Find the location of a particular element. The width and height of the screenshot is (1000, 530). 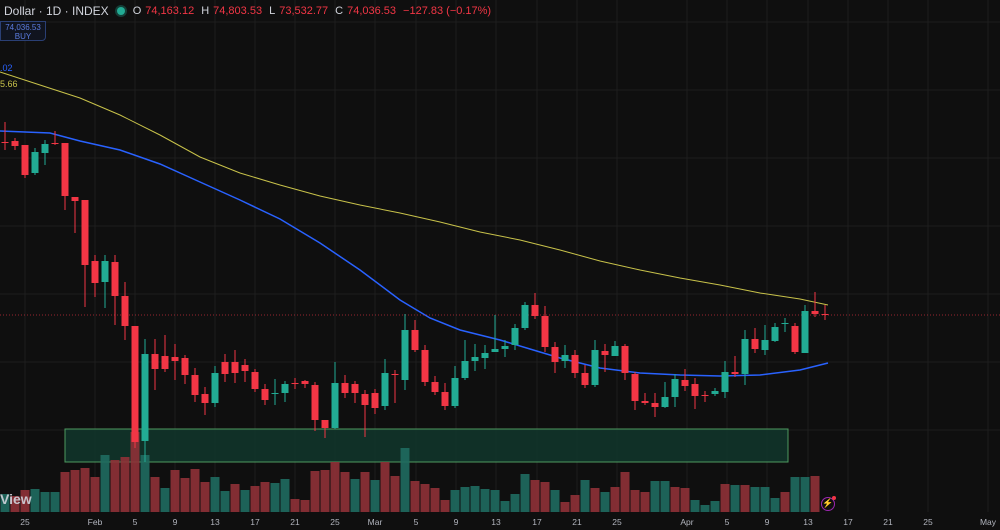

high-value: 74,803.53 is located at coordinates (238, 11).